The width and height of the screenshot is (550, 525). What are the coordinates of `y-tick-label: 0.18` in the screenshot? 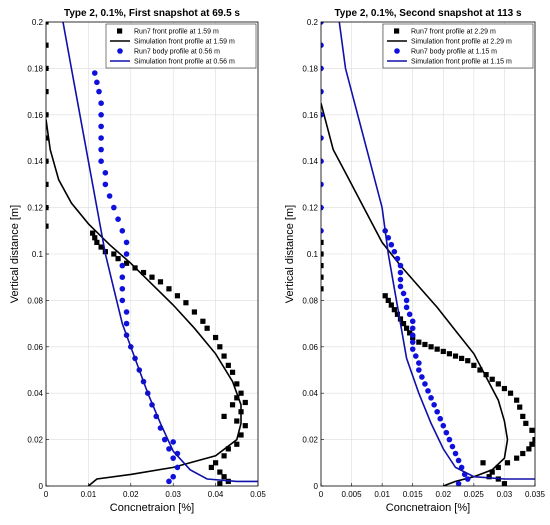 It's located at (35, 68).